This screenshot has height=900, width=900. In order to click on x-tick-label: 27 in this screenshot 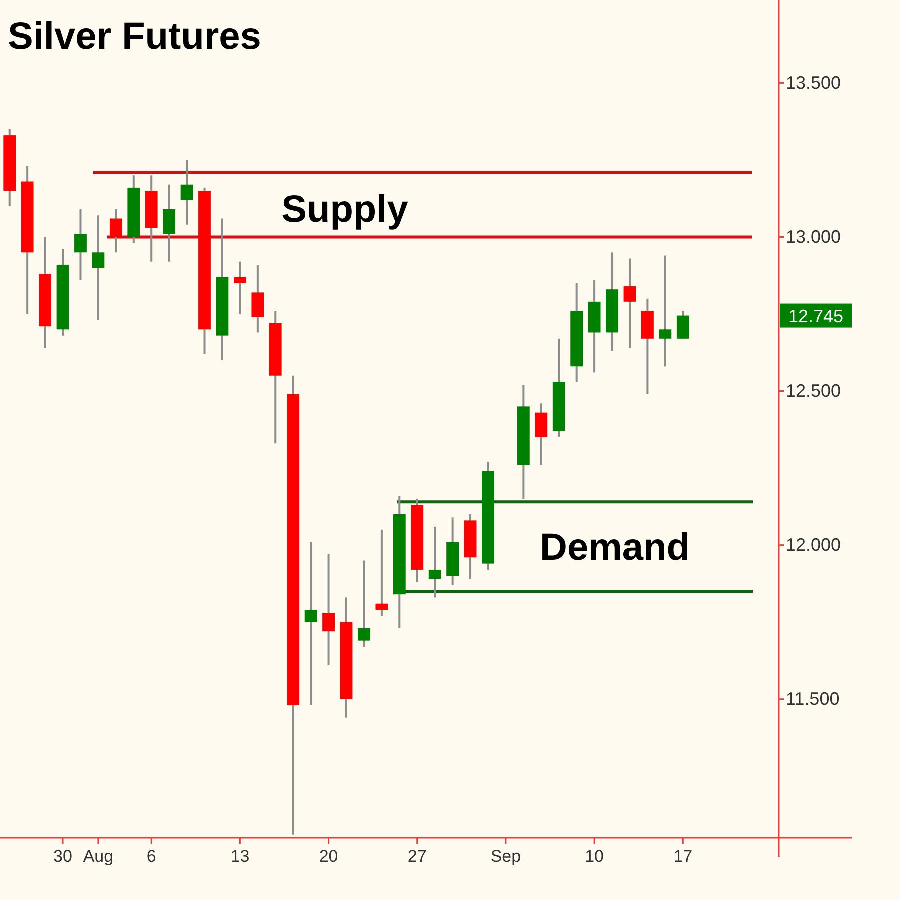, I will do `click(417, 856)`.